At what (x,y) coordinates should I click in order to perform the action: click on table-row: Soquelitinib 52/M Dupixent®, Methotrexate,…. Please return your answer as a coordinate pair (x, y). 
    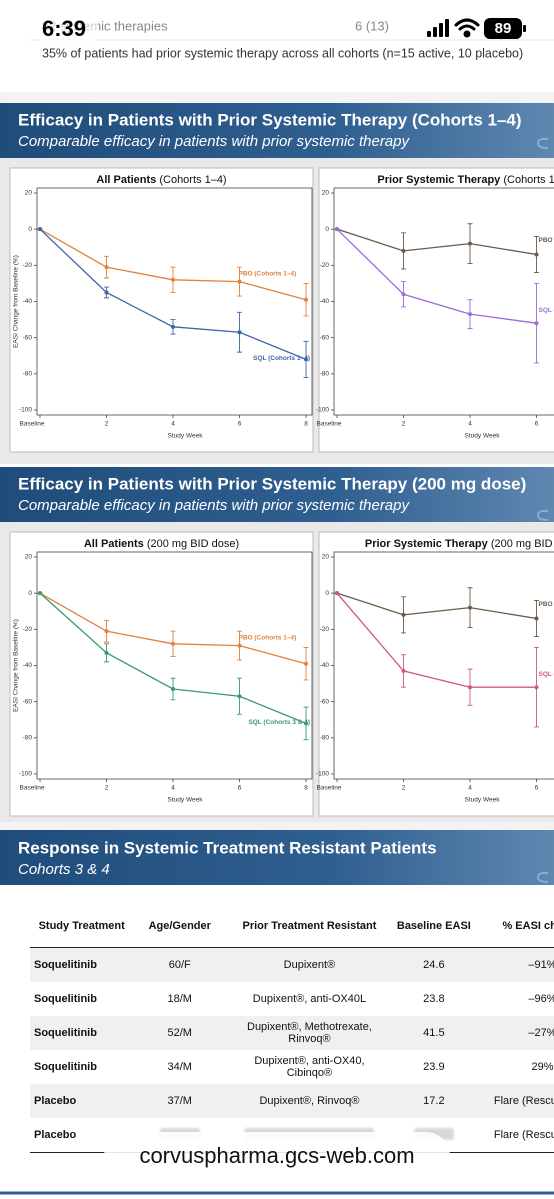
    Looking at the image, I should click on (292, 1033).